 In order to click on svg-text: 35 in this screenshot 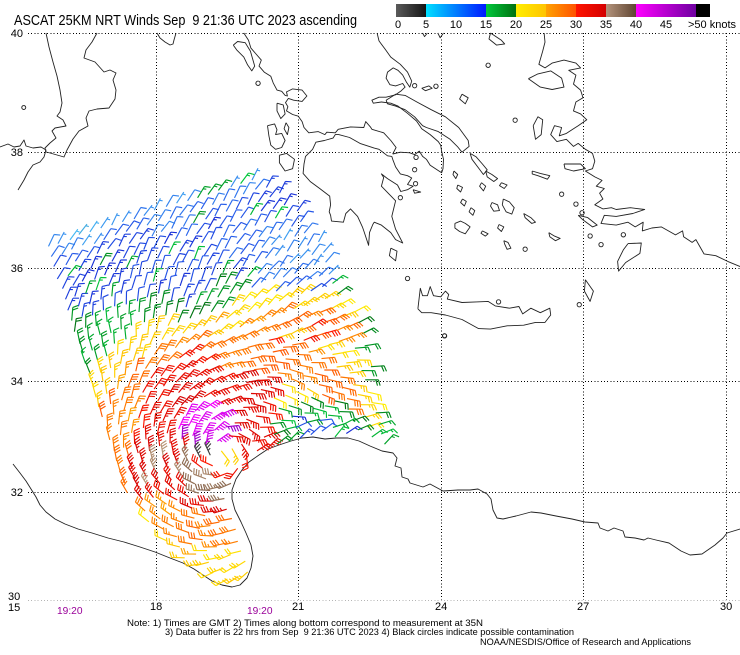, I will do `click(606, 25)`.